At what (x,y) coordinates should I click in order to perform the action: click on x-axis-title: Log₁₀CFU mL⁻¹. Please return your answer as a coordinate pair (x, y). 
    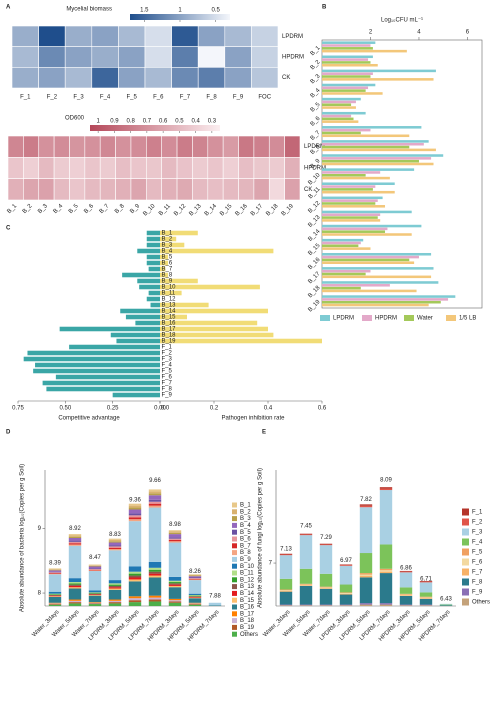
    Looking at the image, I should click on (402, 21).